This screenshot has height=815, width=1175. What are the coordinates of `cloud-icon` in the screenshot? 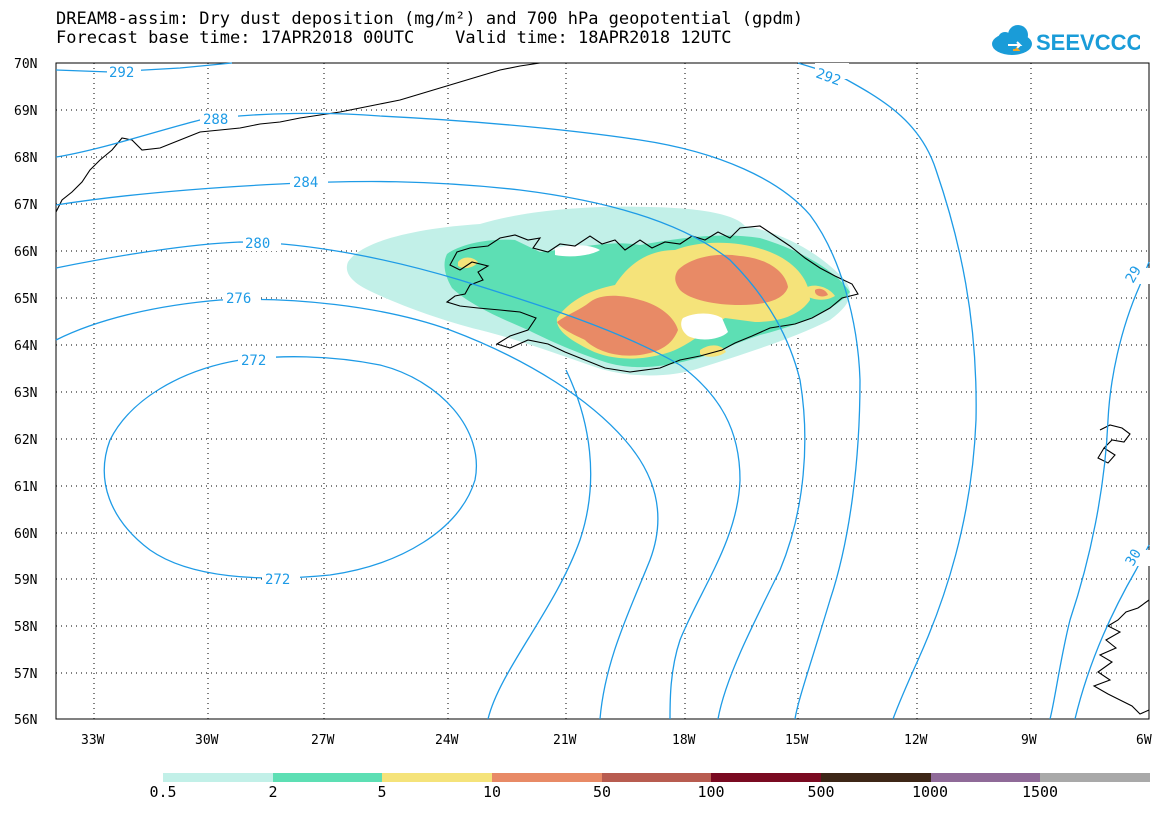 It's located at (1012, 40).